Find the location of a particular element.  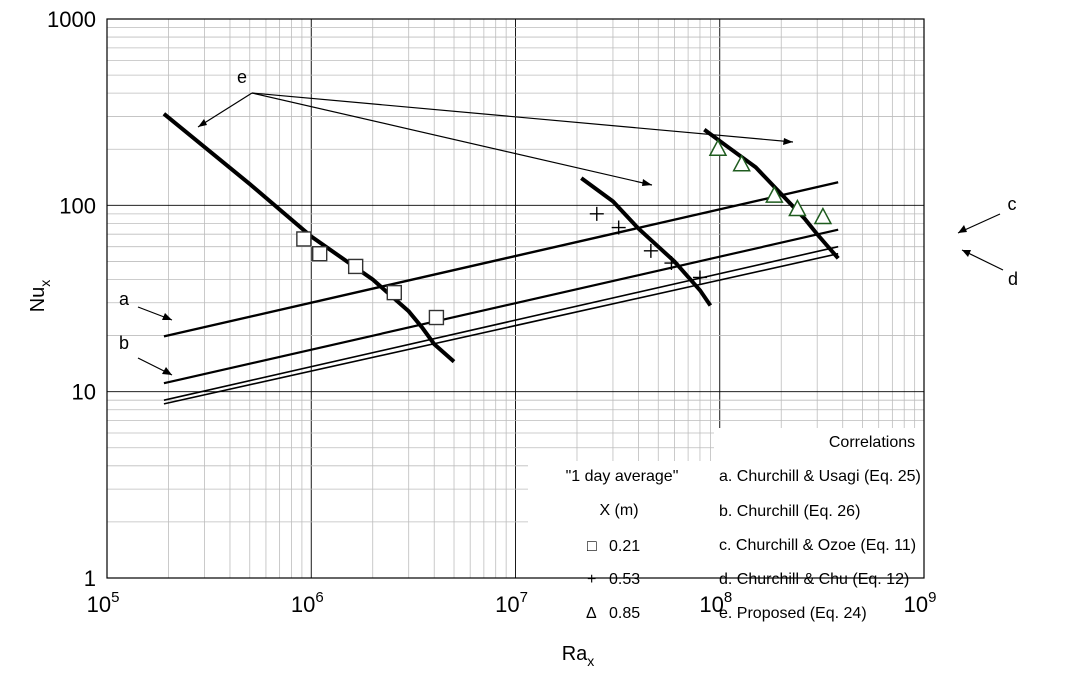

label-a: a is located at coordinates (124, 299).